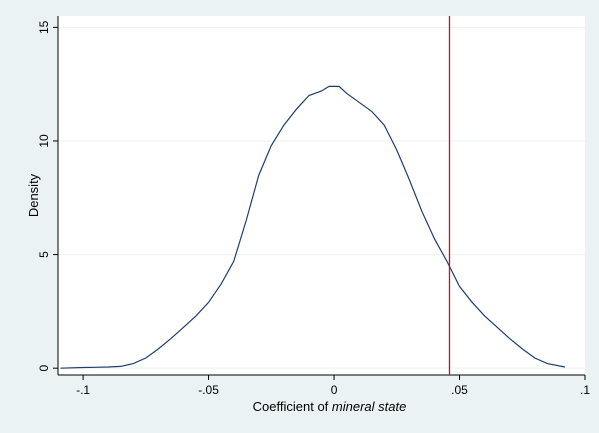 The width and height of the screenshot is (599, 433). I want to click on x-tick-label: .1, so click(585, 390).